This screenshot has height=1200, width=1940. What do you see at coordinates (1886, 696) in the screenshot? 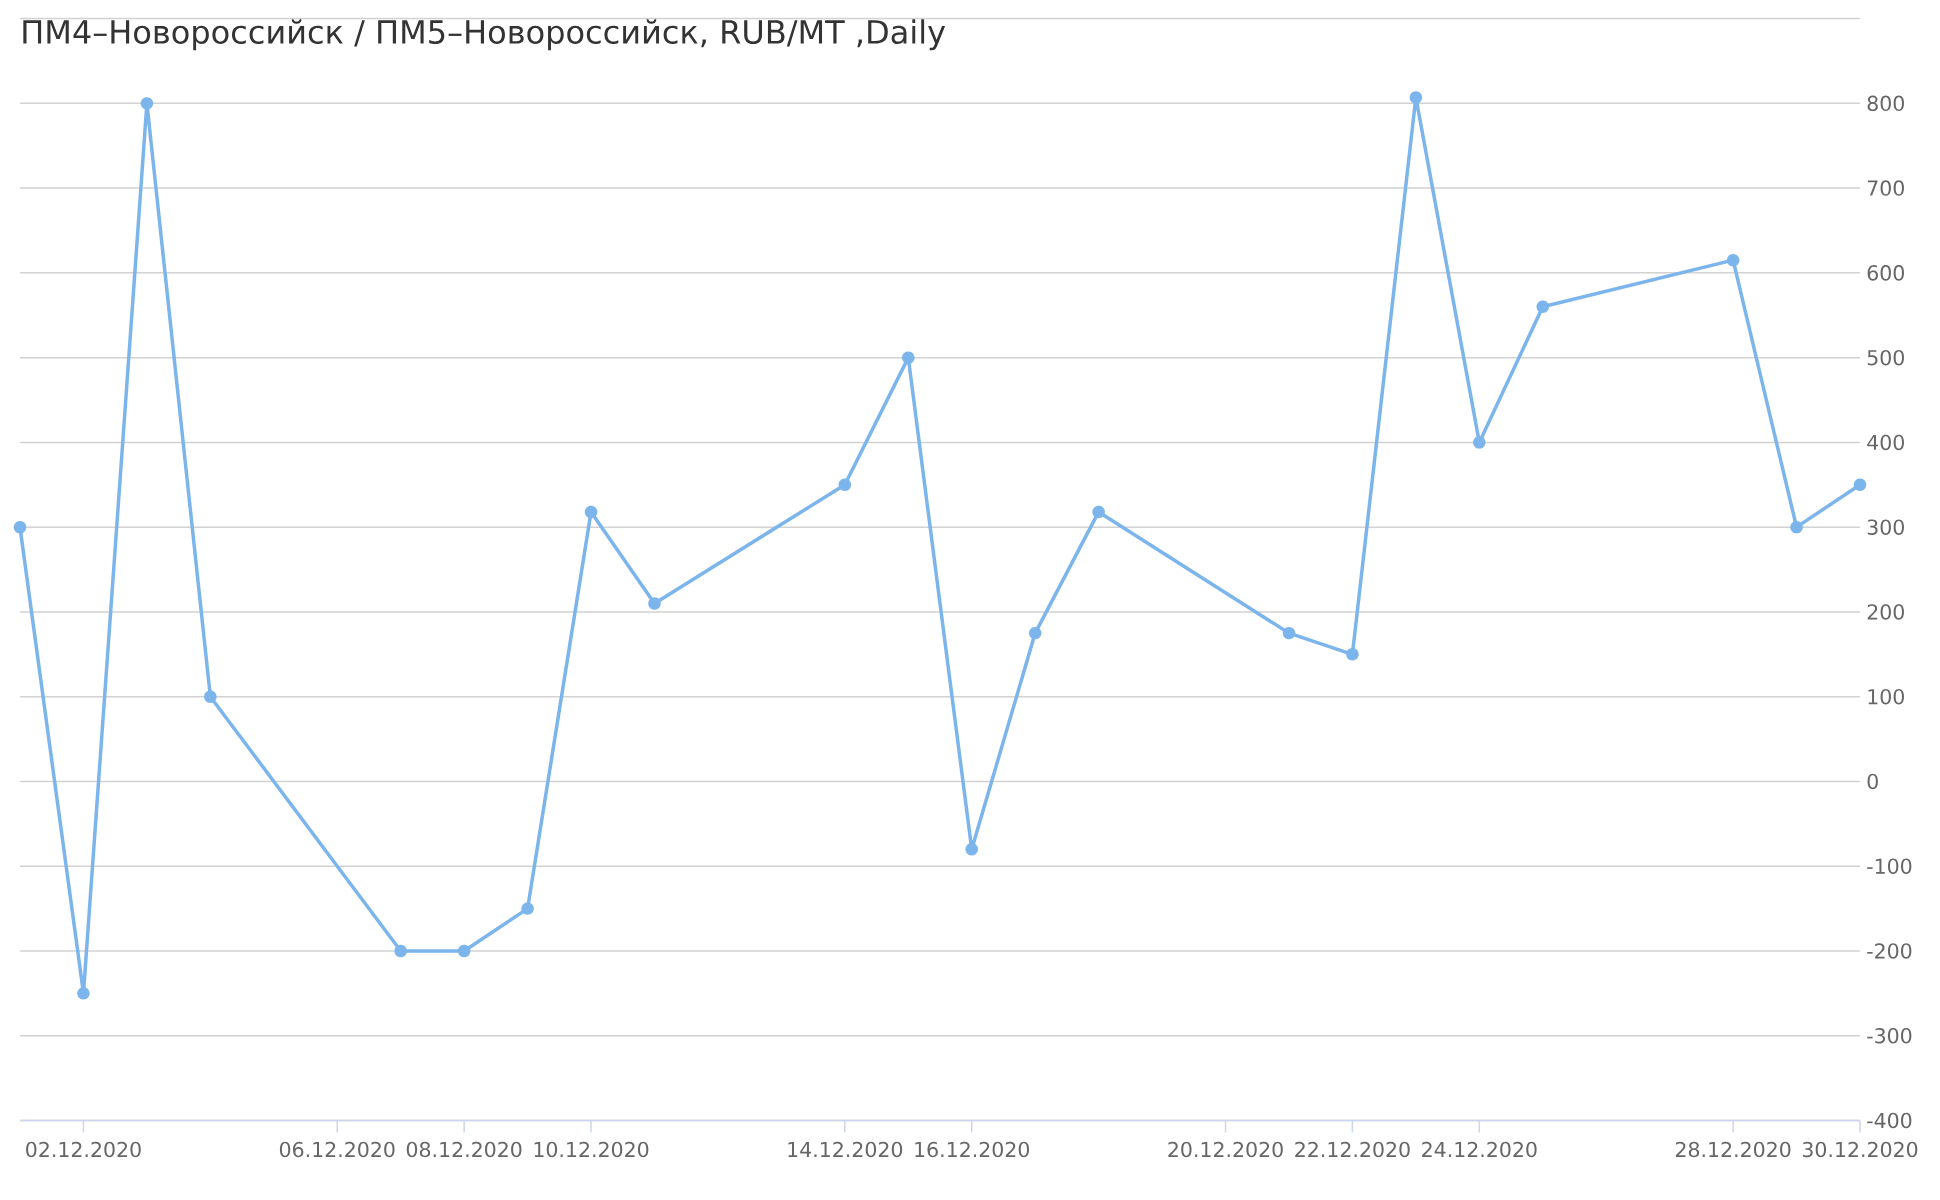
I see `y-tick-label: 100` at bounding box center [1886, 696].